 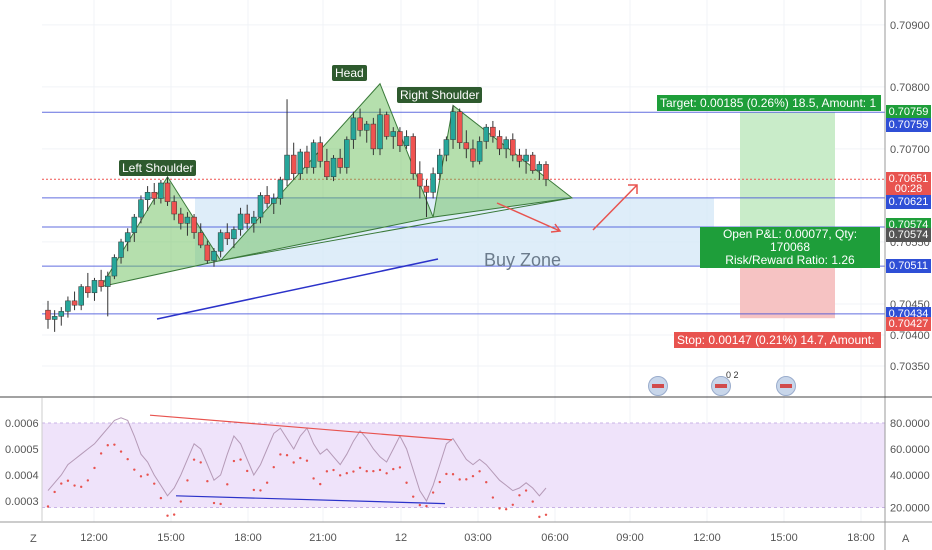 I want to click on osc-left-tick: 0.0004, so click(x=22, y=476).